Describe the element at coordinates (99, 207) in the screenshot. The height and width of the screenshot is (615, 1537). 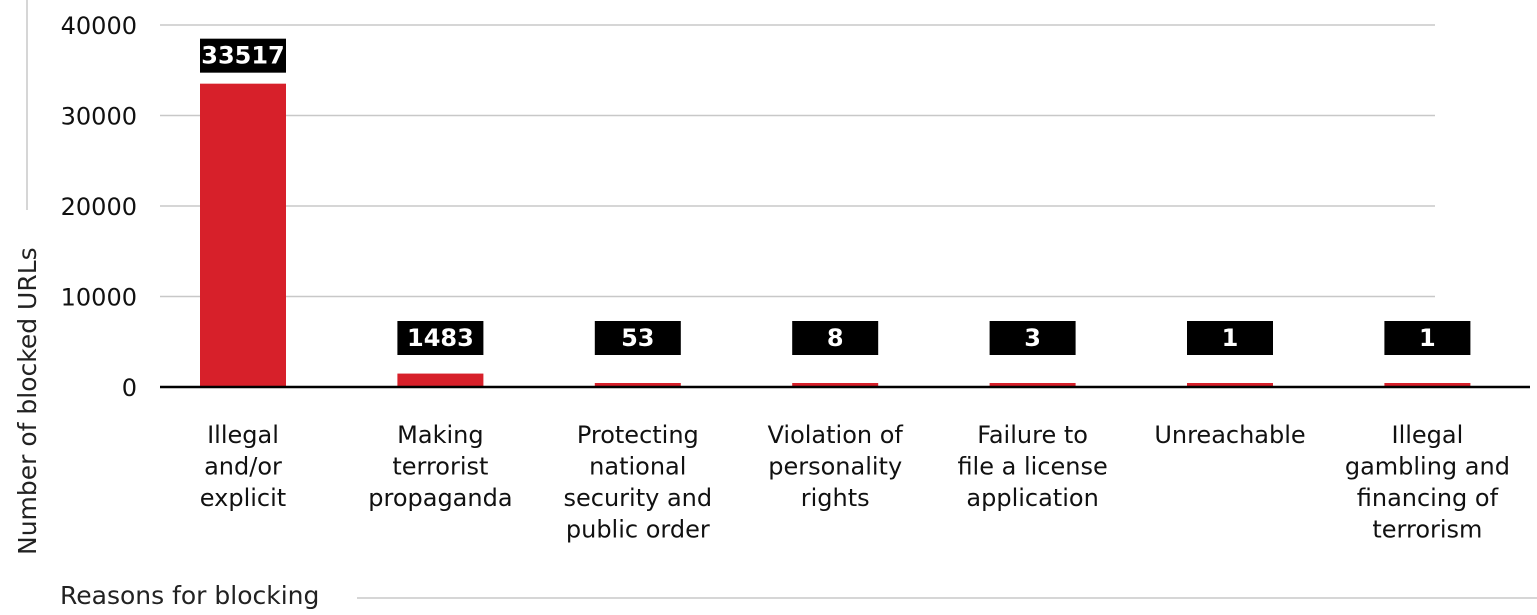
I see `y-tick-label: 20000` at that location.